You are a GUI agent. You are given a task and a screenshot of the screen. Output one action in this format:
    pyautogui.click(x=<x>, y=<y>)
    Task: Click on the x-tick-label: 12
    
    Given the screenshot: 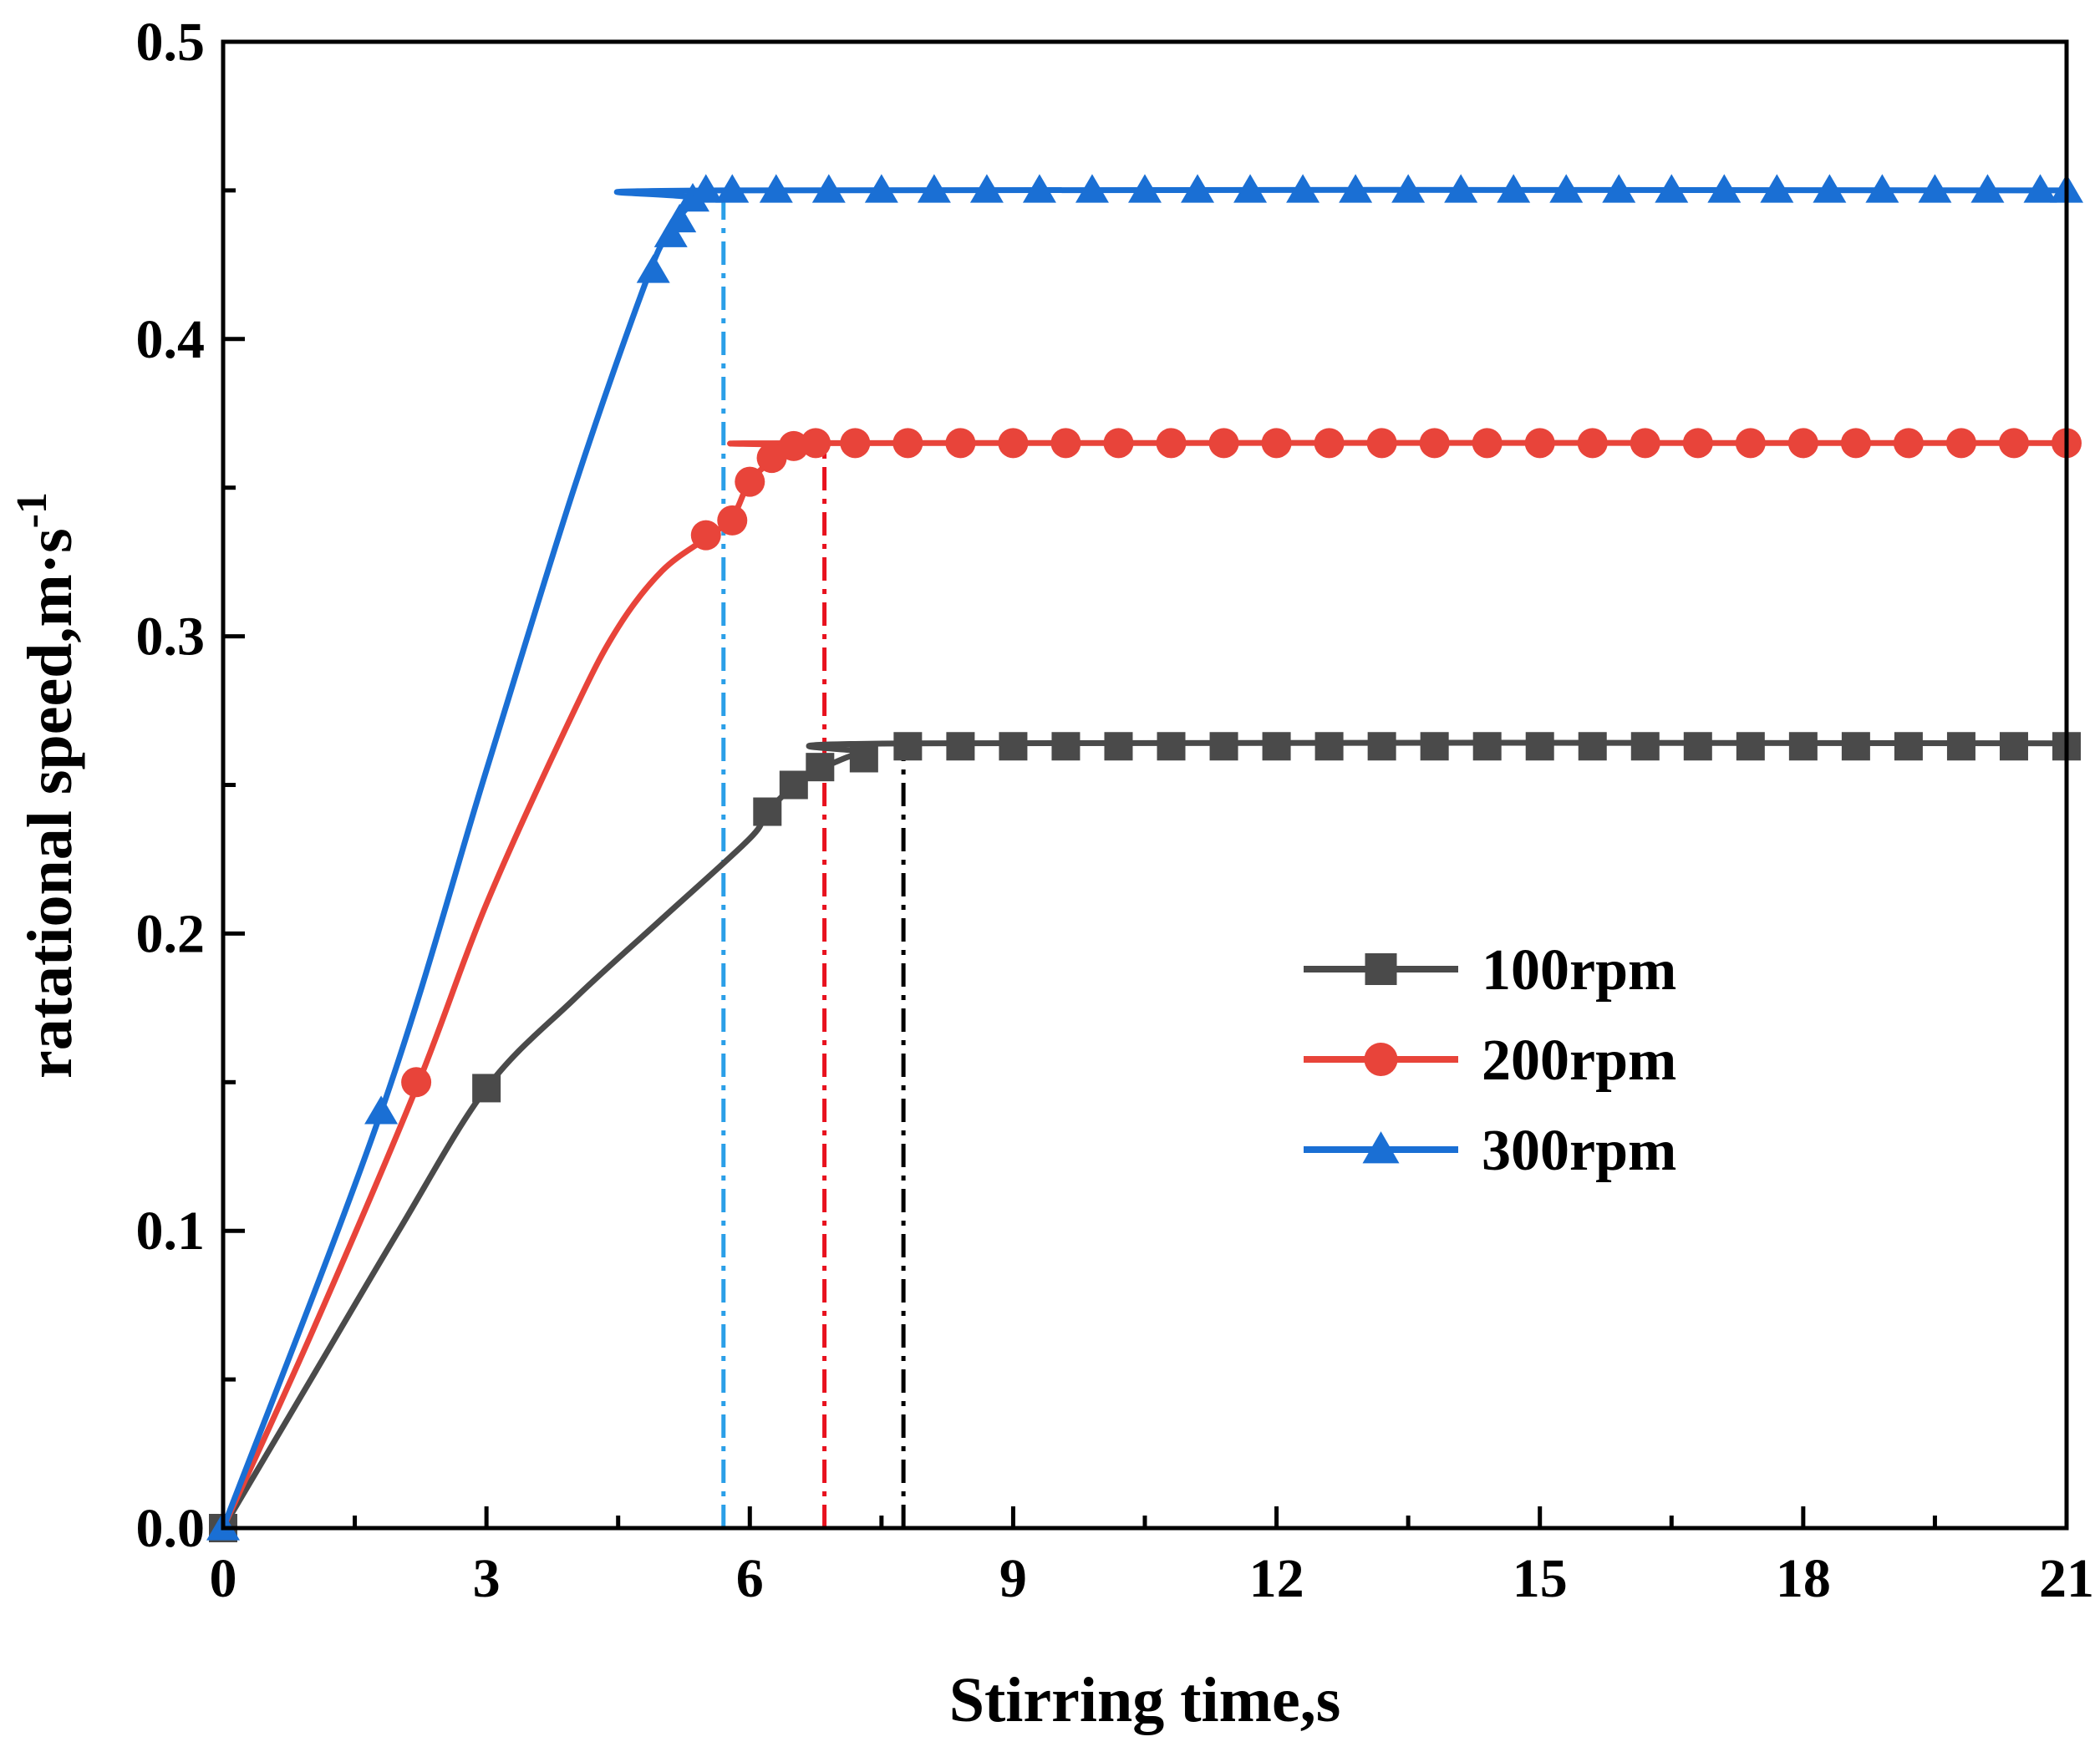 What is the action you would take?
    pyautogui.click(x=1277, y=1579)
    